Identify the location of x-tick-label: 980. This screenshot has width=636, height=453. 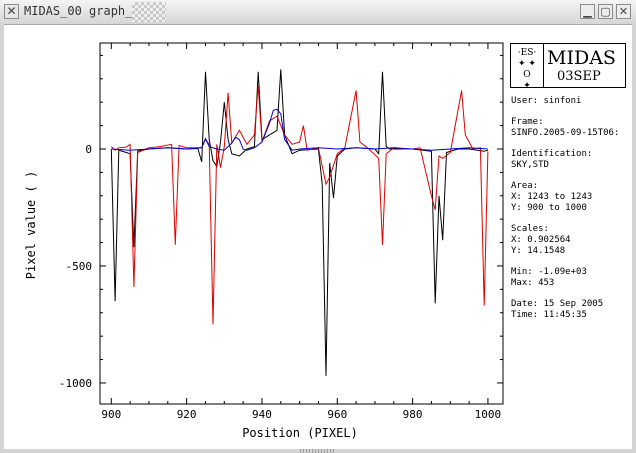
(413, 414).